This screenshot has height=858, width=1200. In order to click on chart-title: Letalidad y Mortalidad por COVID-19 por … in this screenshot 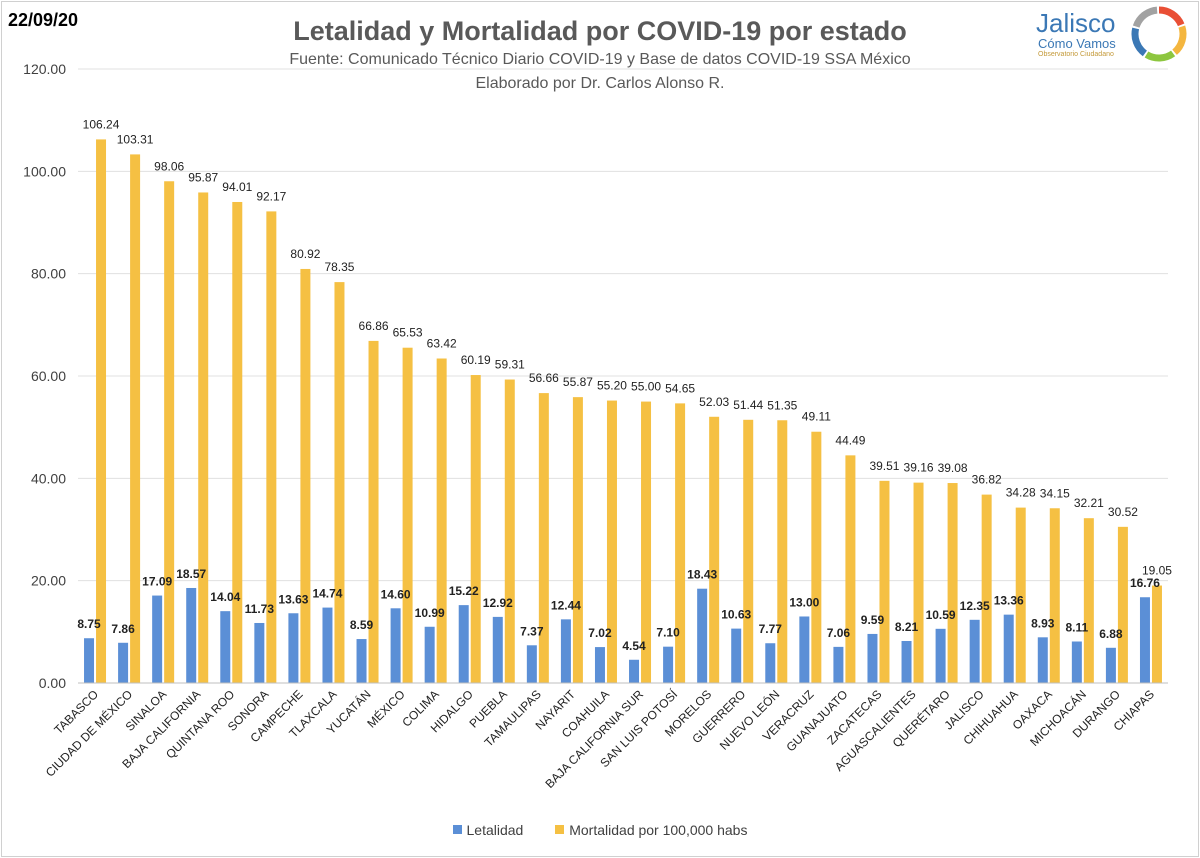, I will do `click(600, 31)`.